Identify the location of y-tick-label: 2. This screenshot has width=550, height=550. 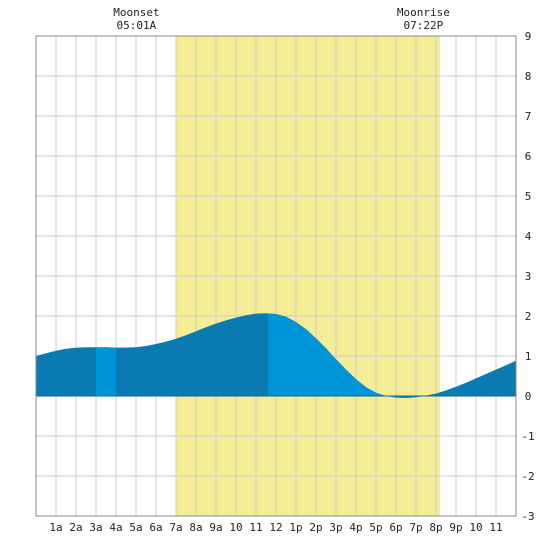
(528, 316).